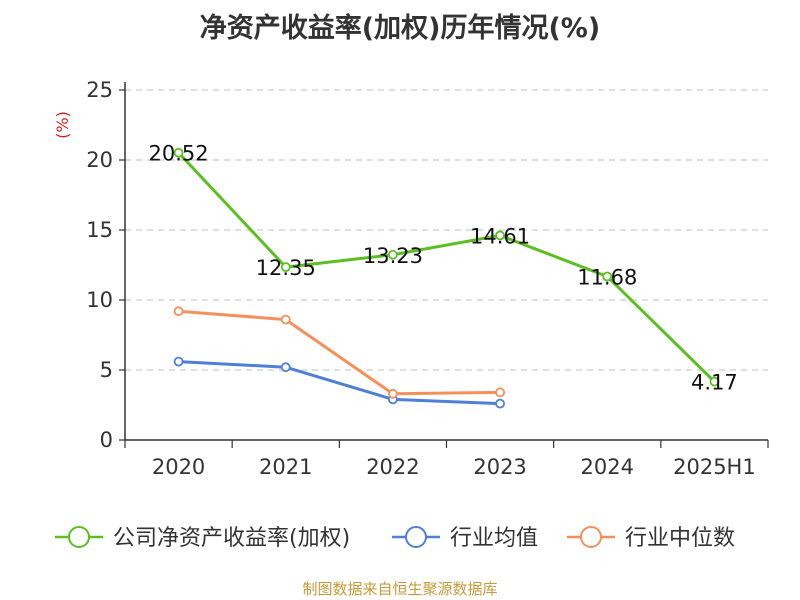  I want to click on x-tick-label-2023: 2023, so click(499, 467).